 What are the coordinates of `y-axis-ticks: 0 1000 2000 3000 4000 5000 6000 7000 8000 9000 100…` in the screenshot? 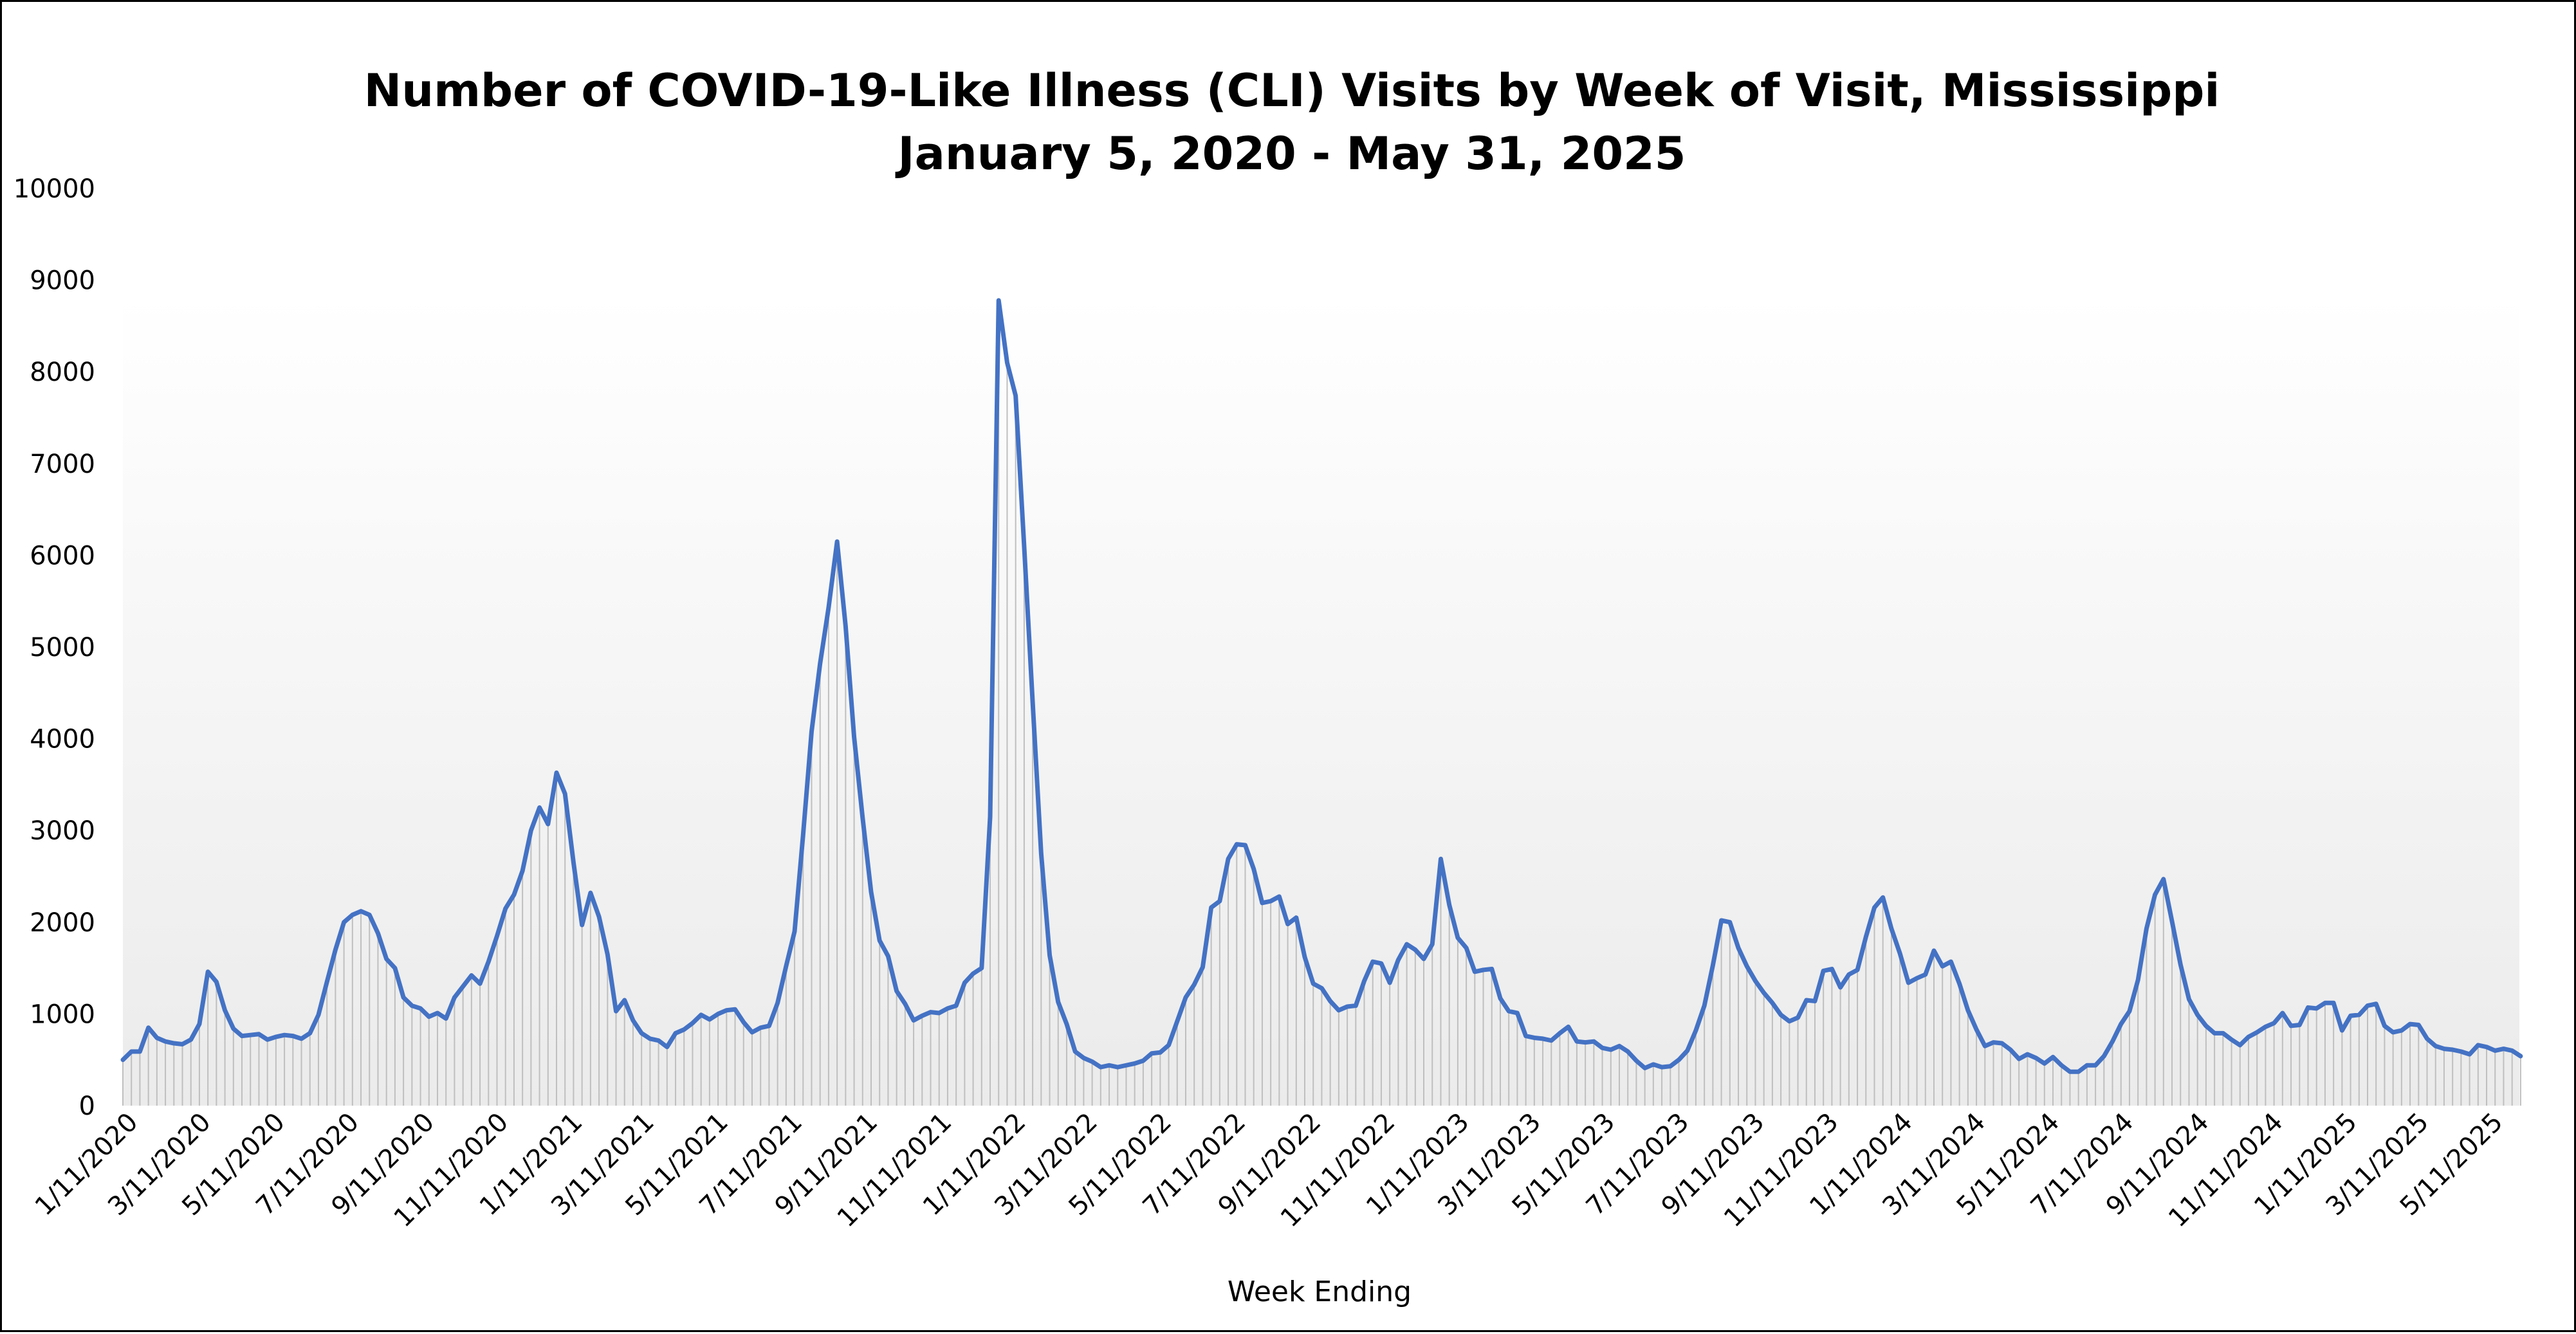 It's located at (54, 647).